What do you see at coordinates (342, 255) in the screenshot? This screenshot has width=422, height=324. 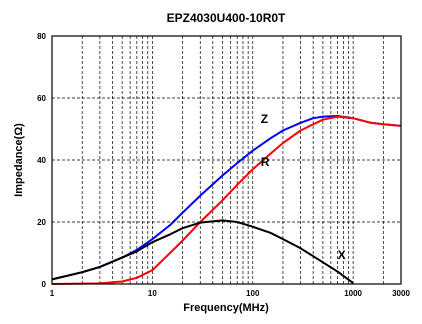 I see `series-label-x: X` at bounding box center [342, 255].